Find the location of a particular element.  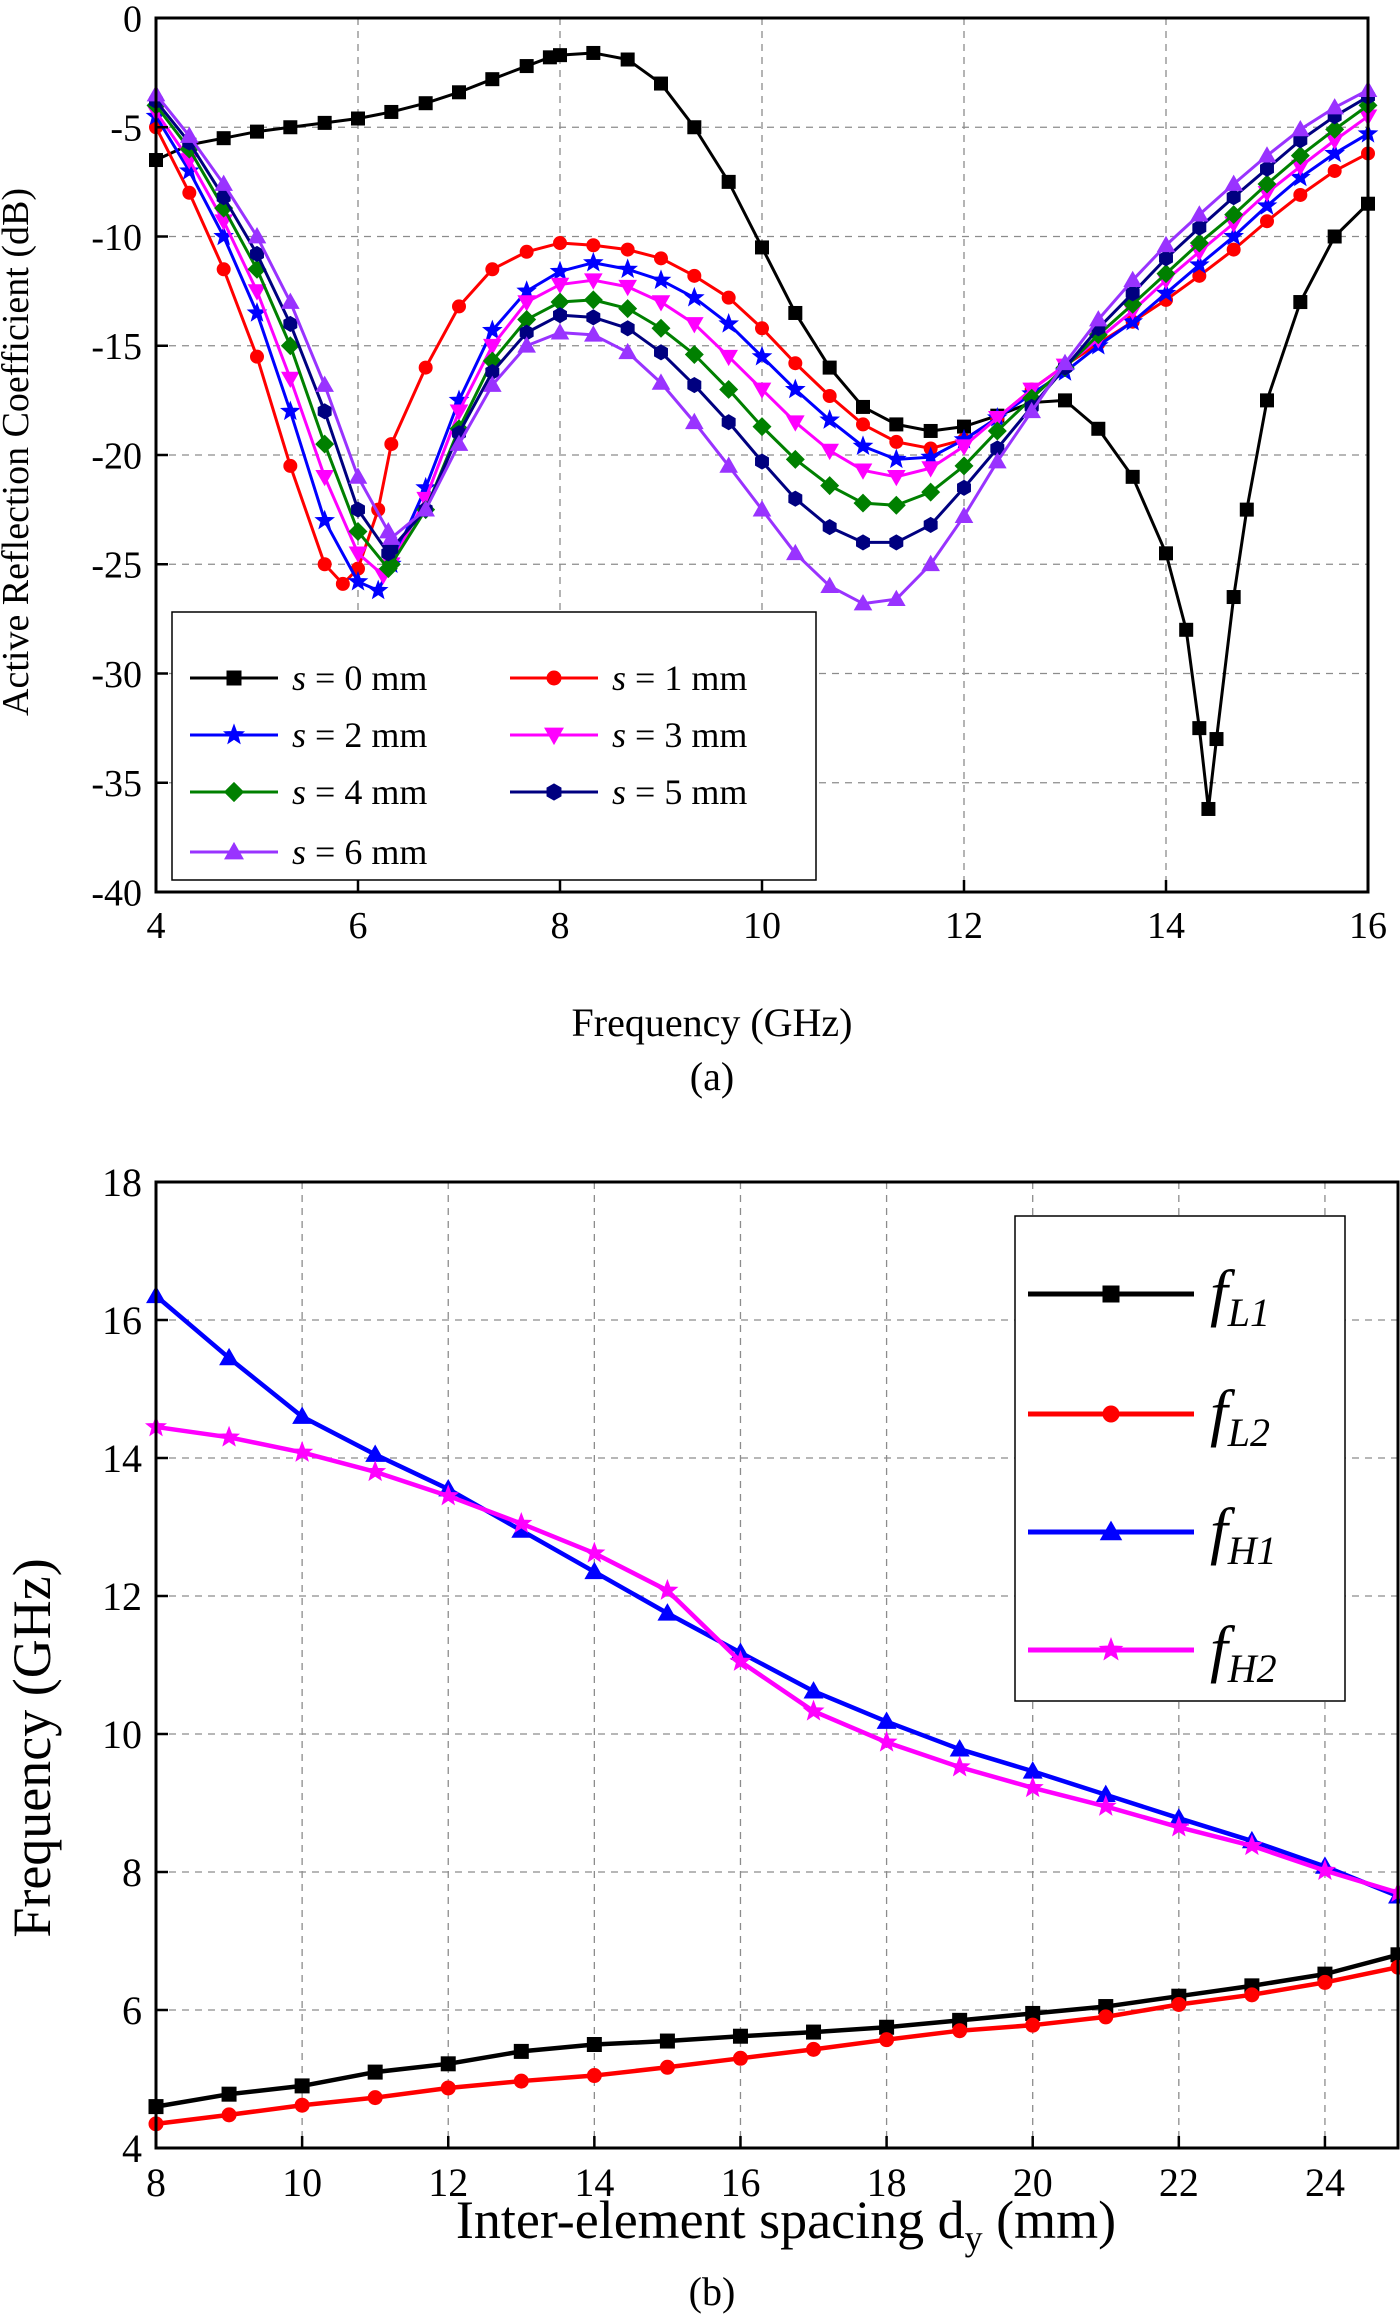

chart-b-y-axis-title: Frequency (GHz) is located at coordinates (32, 1747).